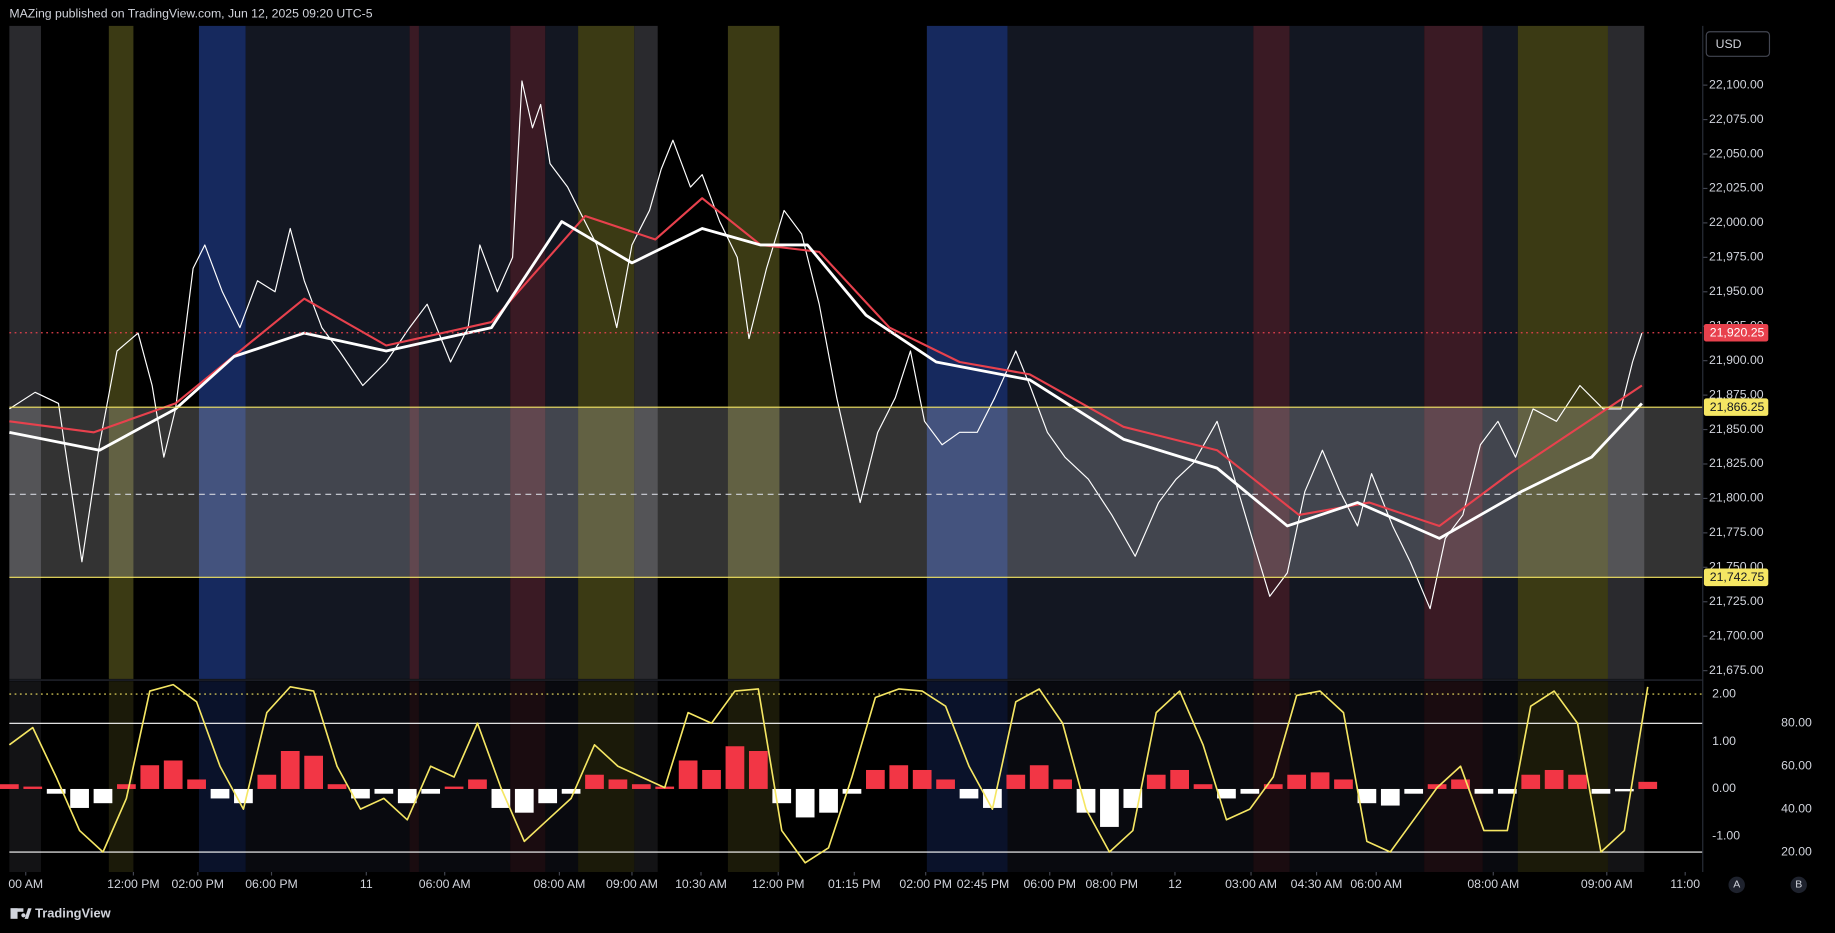 The height and width of the screenshot is (933, 1835). What do you see at coordinates (1685, 884) in the screenshot?
I see `x-tick-label: 11:00` at bounding box center [1685, 884].